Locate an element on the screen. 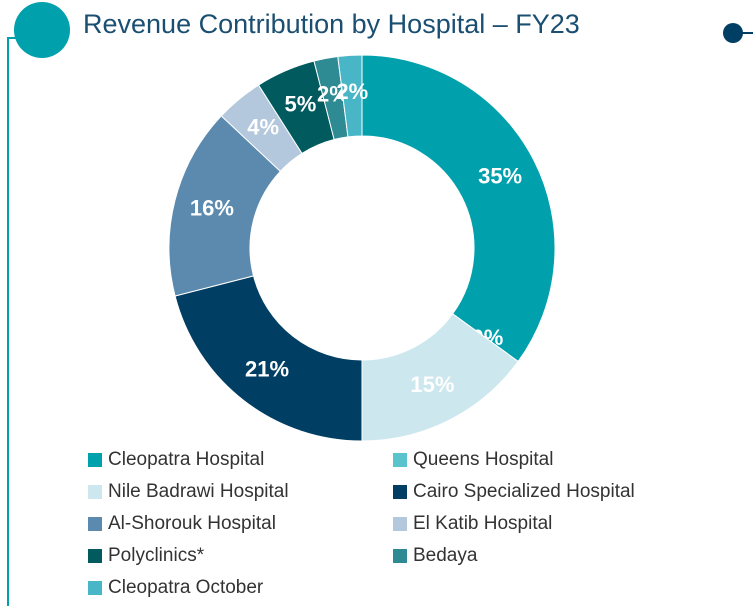  value-label: 21% is located at coordinates (267, 368).